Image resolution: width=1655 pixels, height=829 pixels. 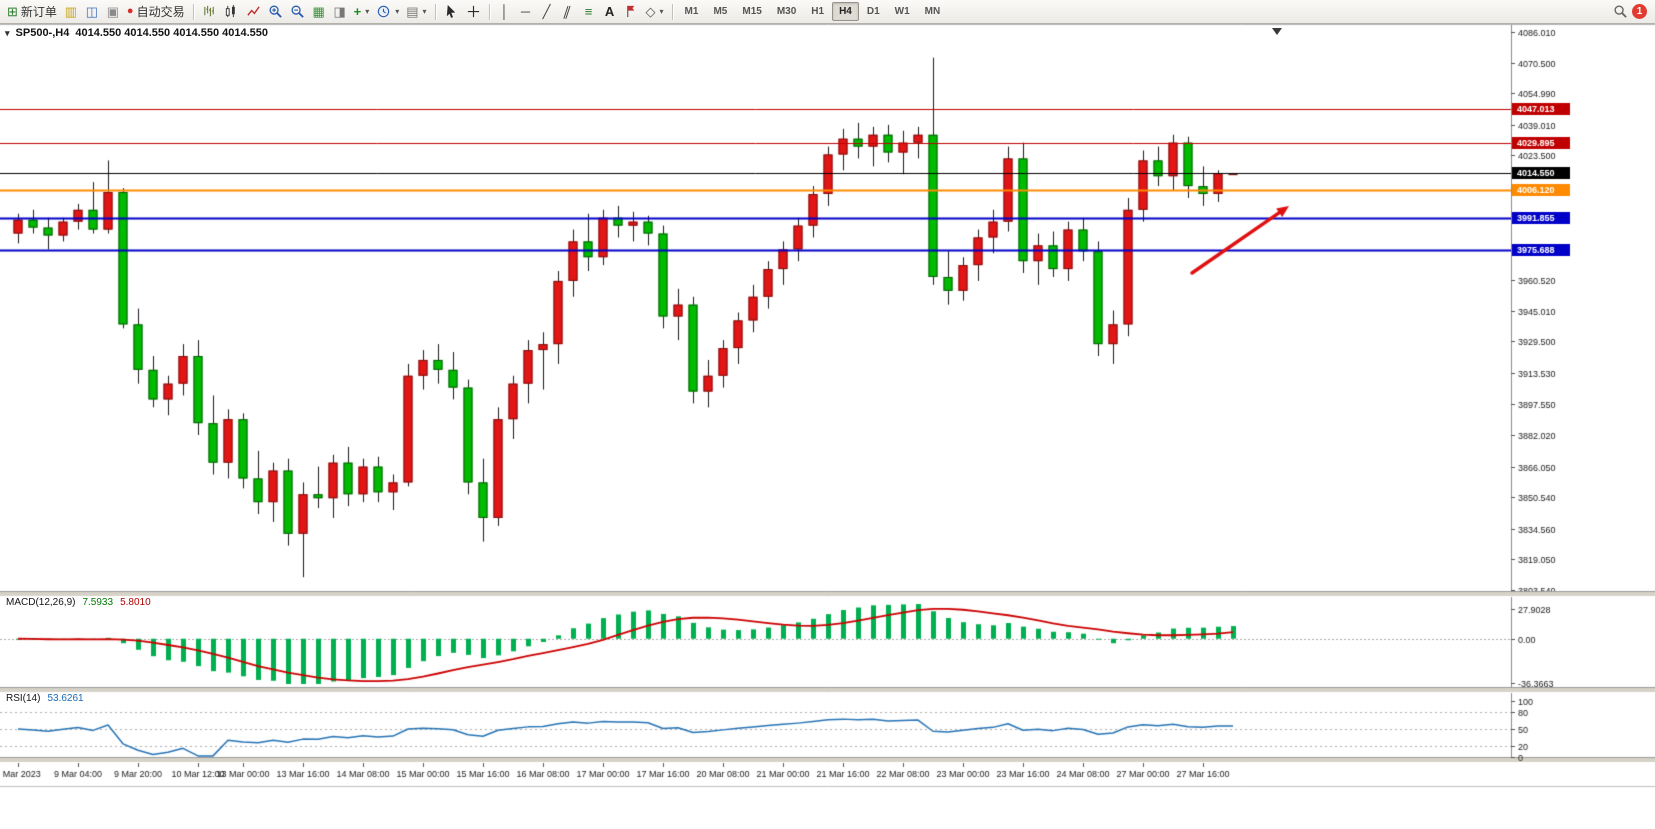 I want to click on arrow-label-tool-button, so click(x=631, y=12).